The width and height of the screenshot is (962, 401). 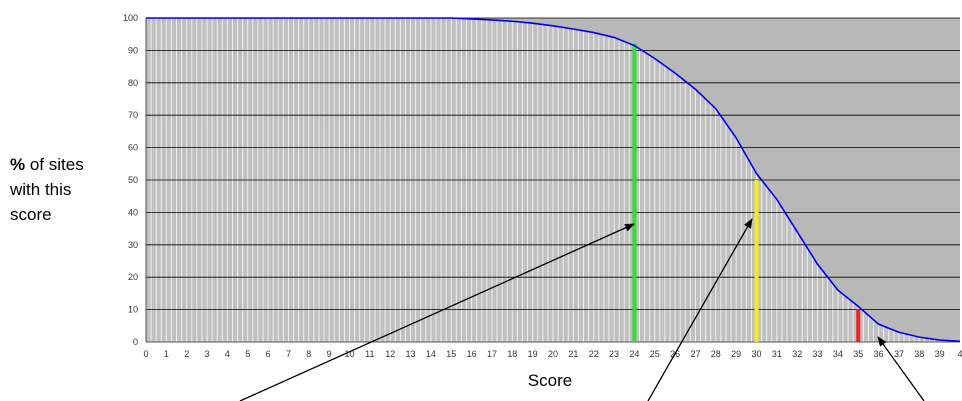 I want to click on x-tick-label: 23, so click(x=614, y=354).